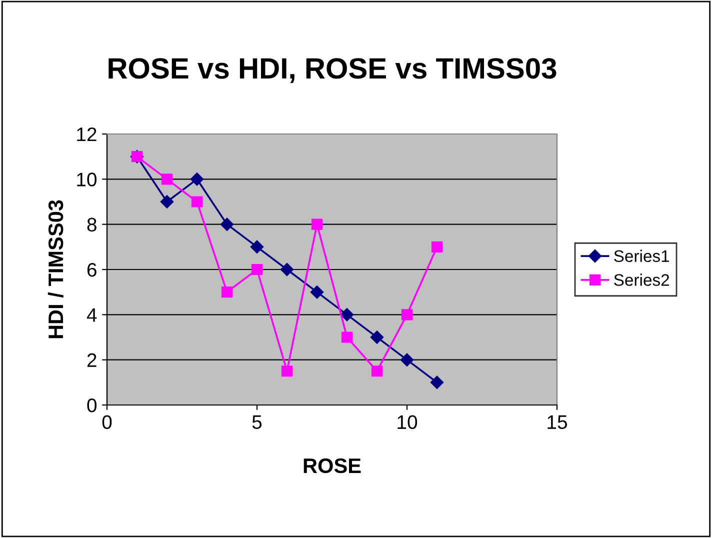 Image resolution: width=712 pixels, height=538 pixels. What do you see at coordinates (87, 179) in the screenshot?
I see `y-tick-label: 10` at bounding box center [87, 179].